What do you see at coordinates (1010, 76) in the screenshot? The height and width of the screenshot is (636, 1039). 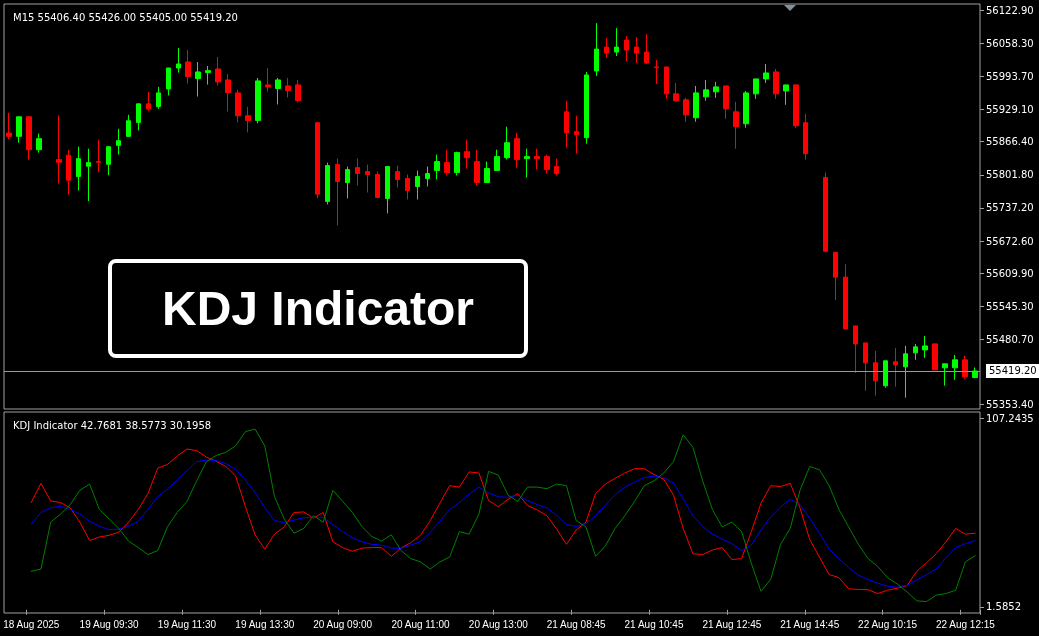 I see `y-tick-label: 55993.70` at bounding box center [1010, 76].